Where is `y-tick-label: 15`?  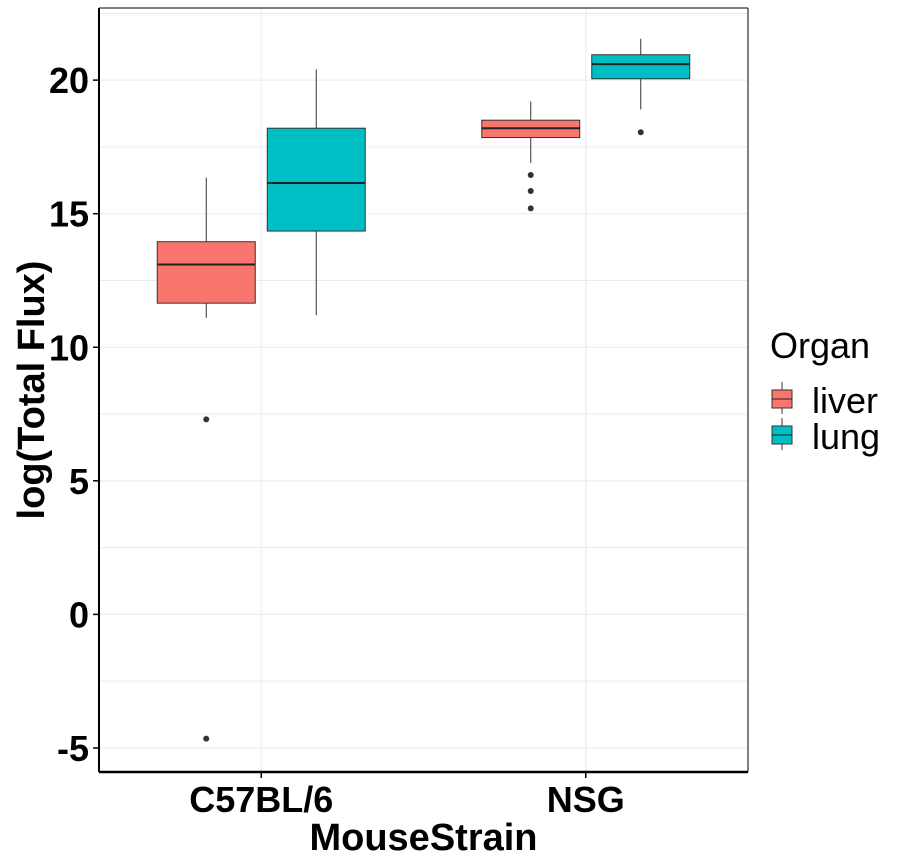 y-tick-label: 15 is located at coordinates (69, 214).